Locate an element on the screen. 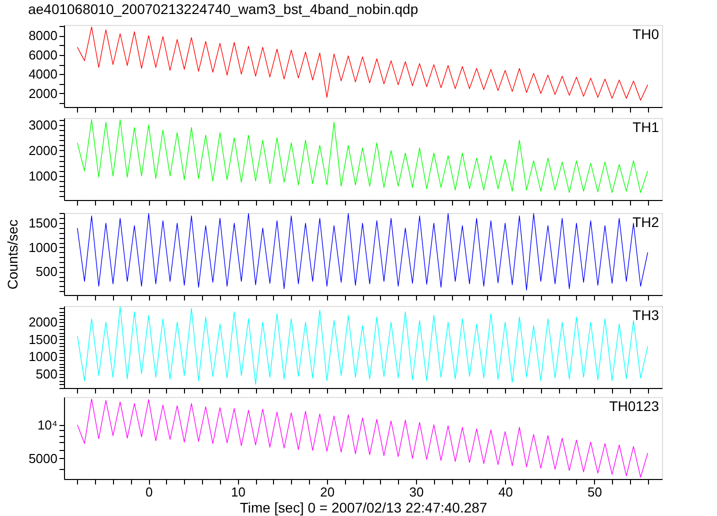 Image resolution: width=717 pixels, height=516 pixels. y-tick-label: 3000 is located at coordinates (43, 124).